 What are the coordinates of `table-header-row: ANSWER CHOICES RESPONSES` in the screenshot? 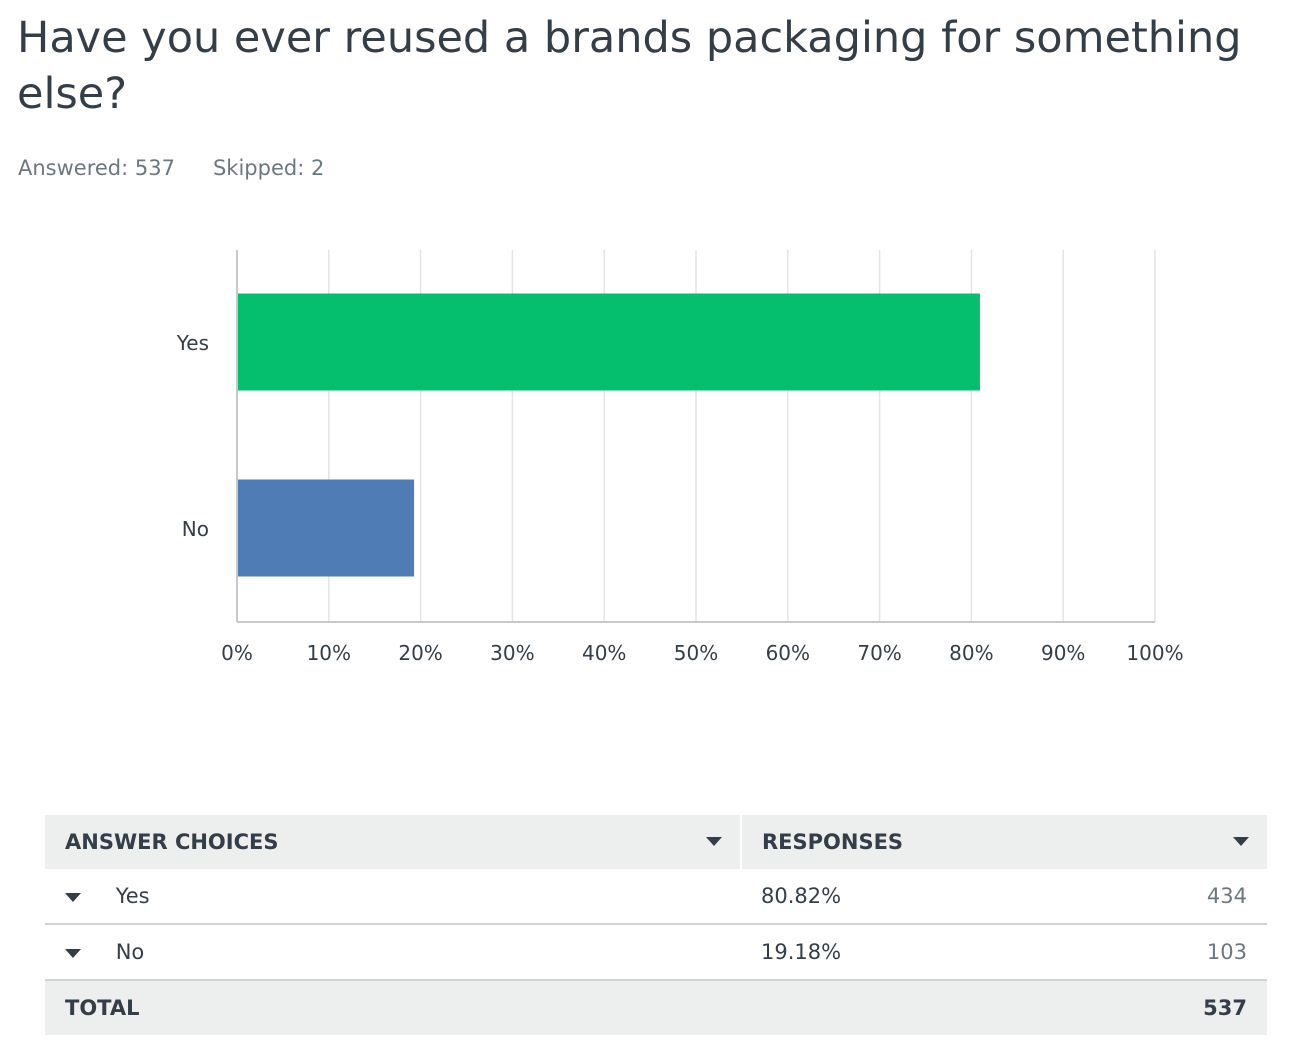 It's located at (656, 842).